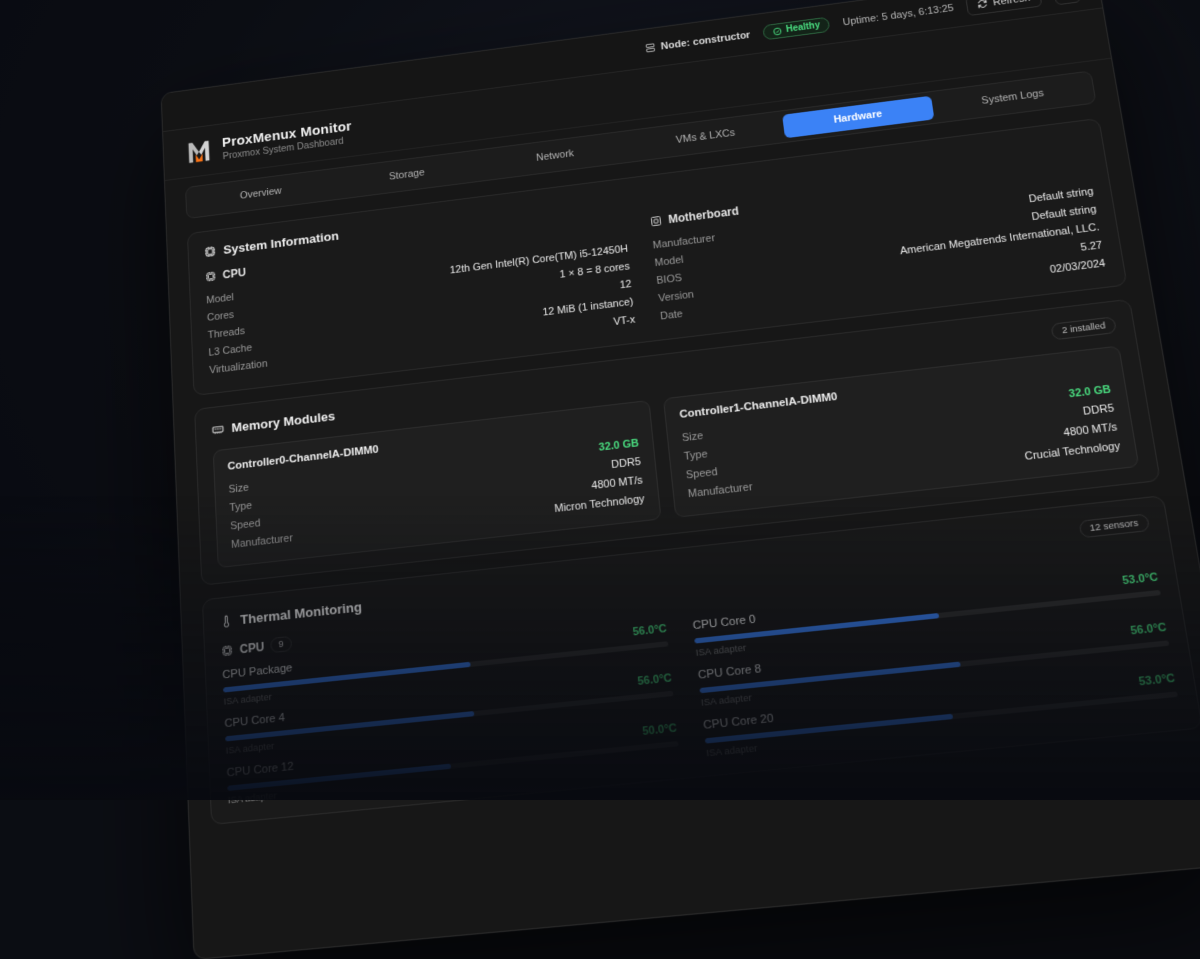  Describe the element at coordinates (199, 152) in the screenshot. I see `proxmenux-m-logo` at that location.